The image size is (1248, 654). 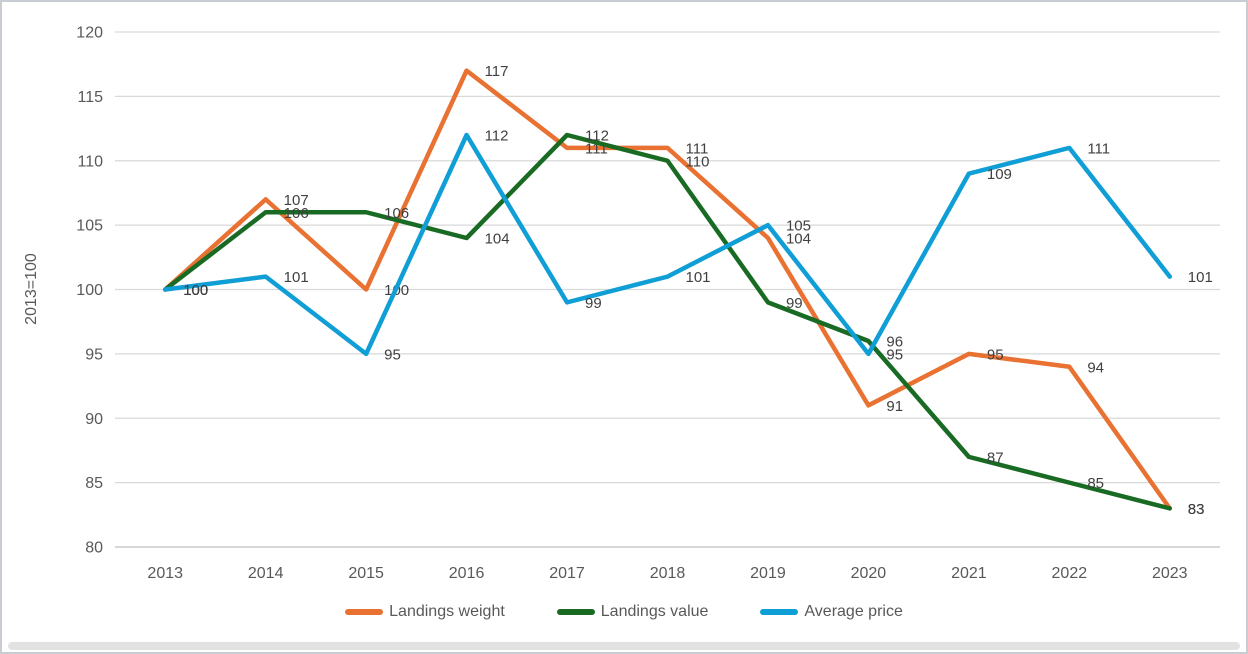 What do you see at coordinates (768, 573) in the screenshot?
I see `x-tick-label: 2019` at bounding box center [768, 573].